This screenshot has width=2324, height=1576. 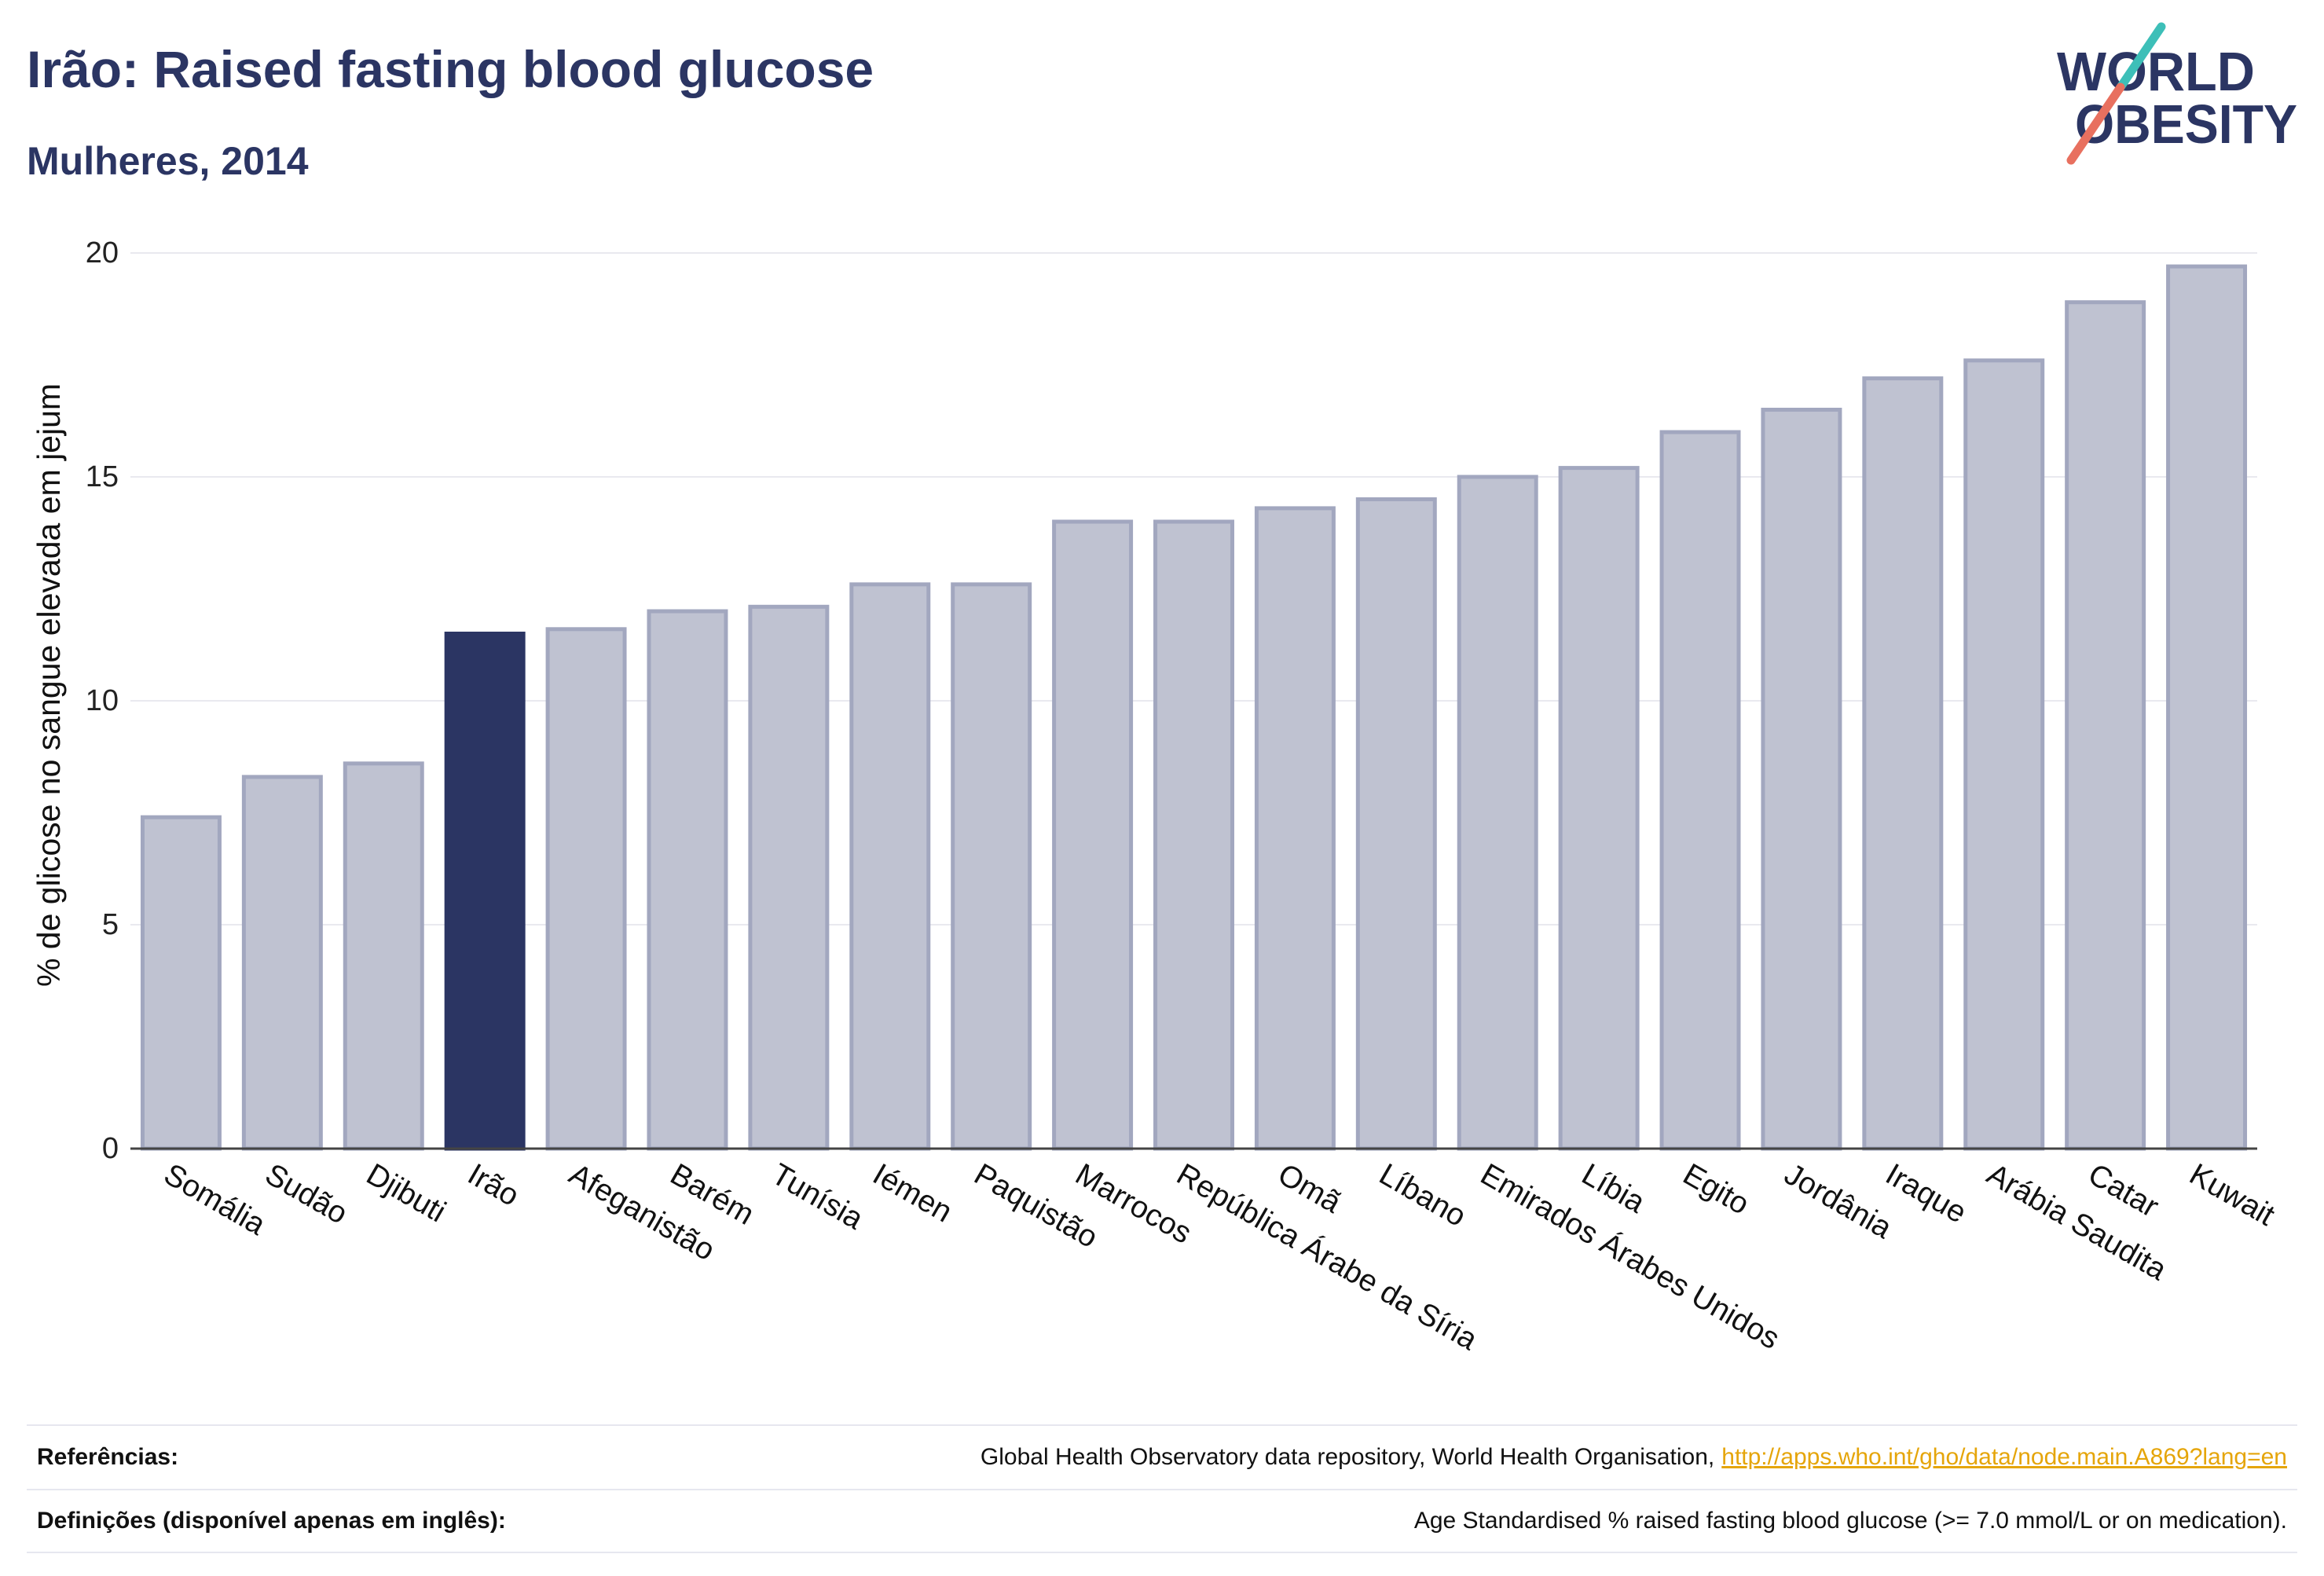 I want to click on y-tick-label: 5, so click(x=110, y=924).